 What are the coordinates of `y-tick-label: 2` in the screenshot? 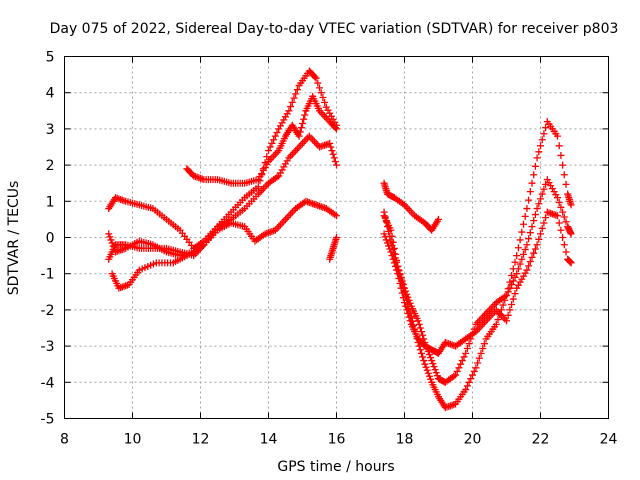 It's located at (50, 166).